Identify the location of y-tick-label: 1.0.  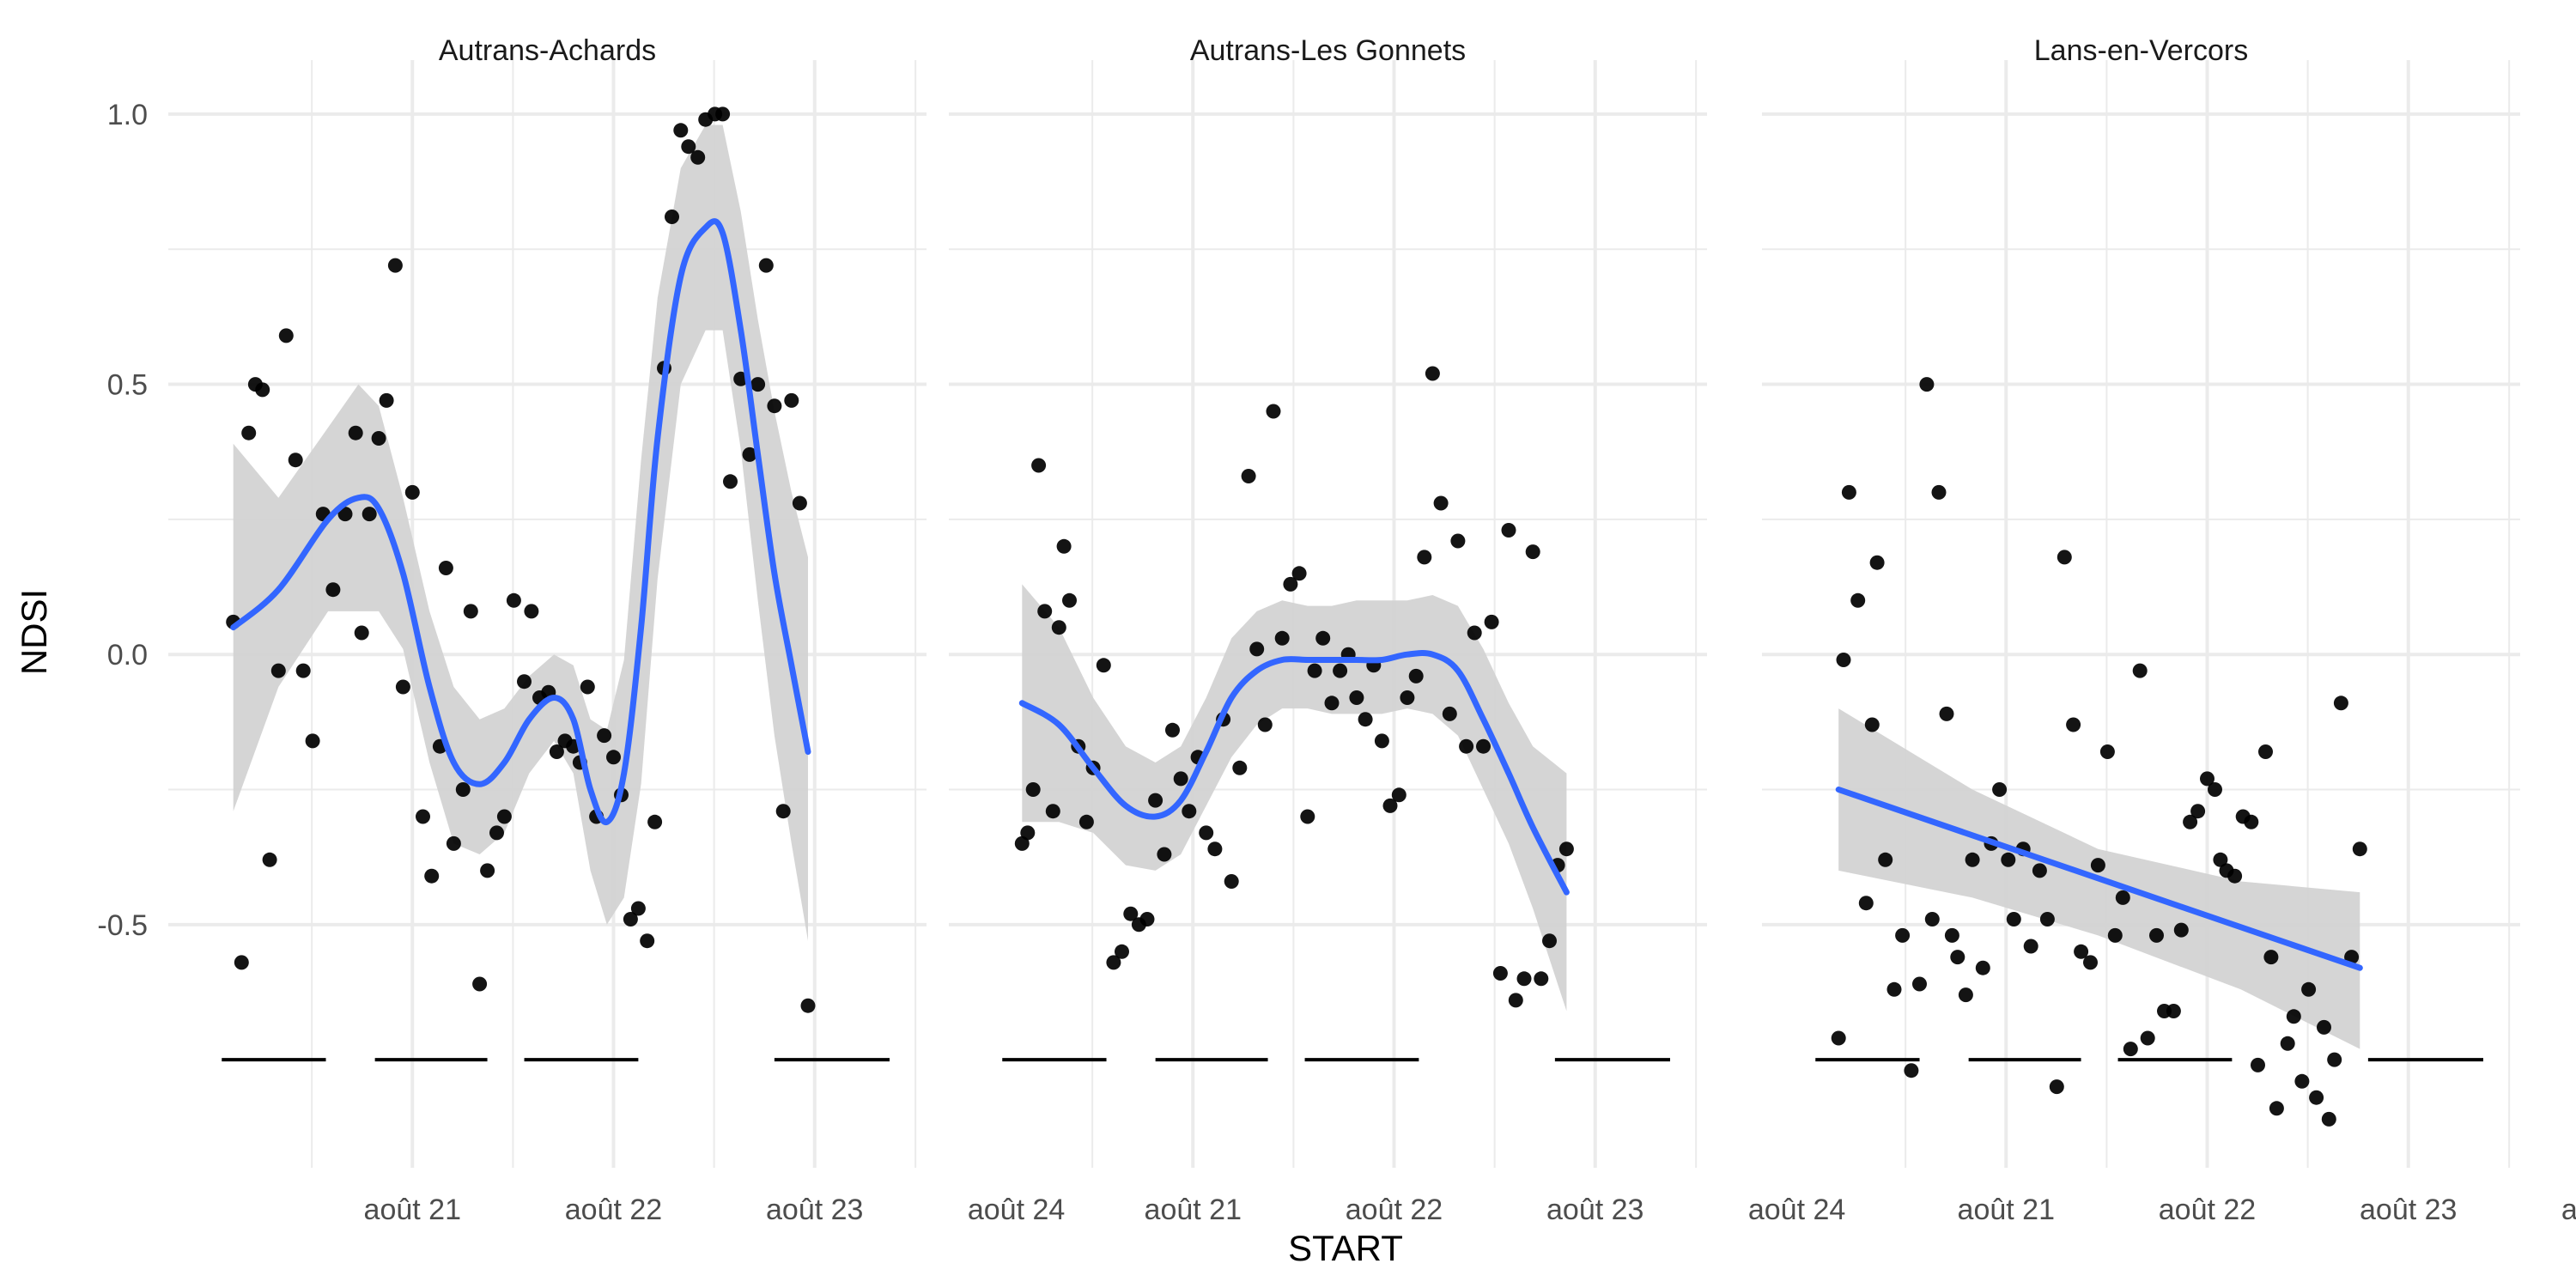
(128, 115).